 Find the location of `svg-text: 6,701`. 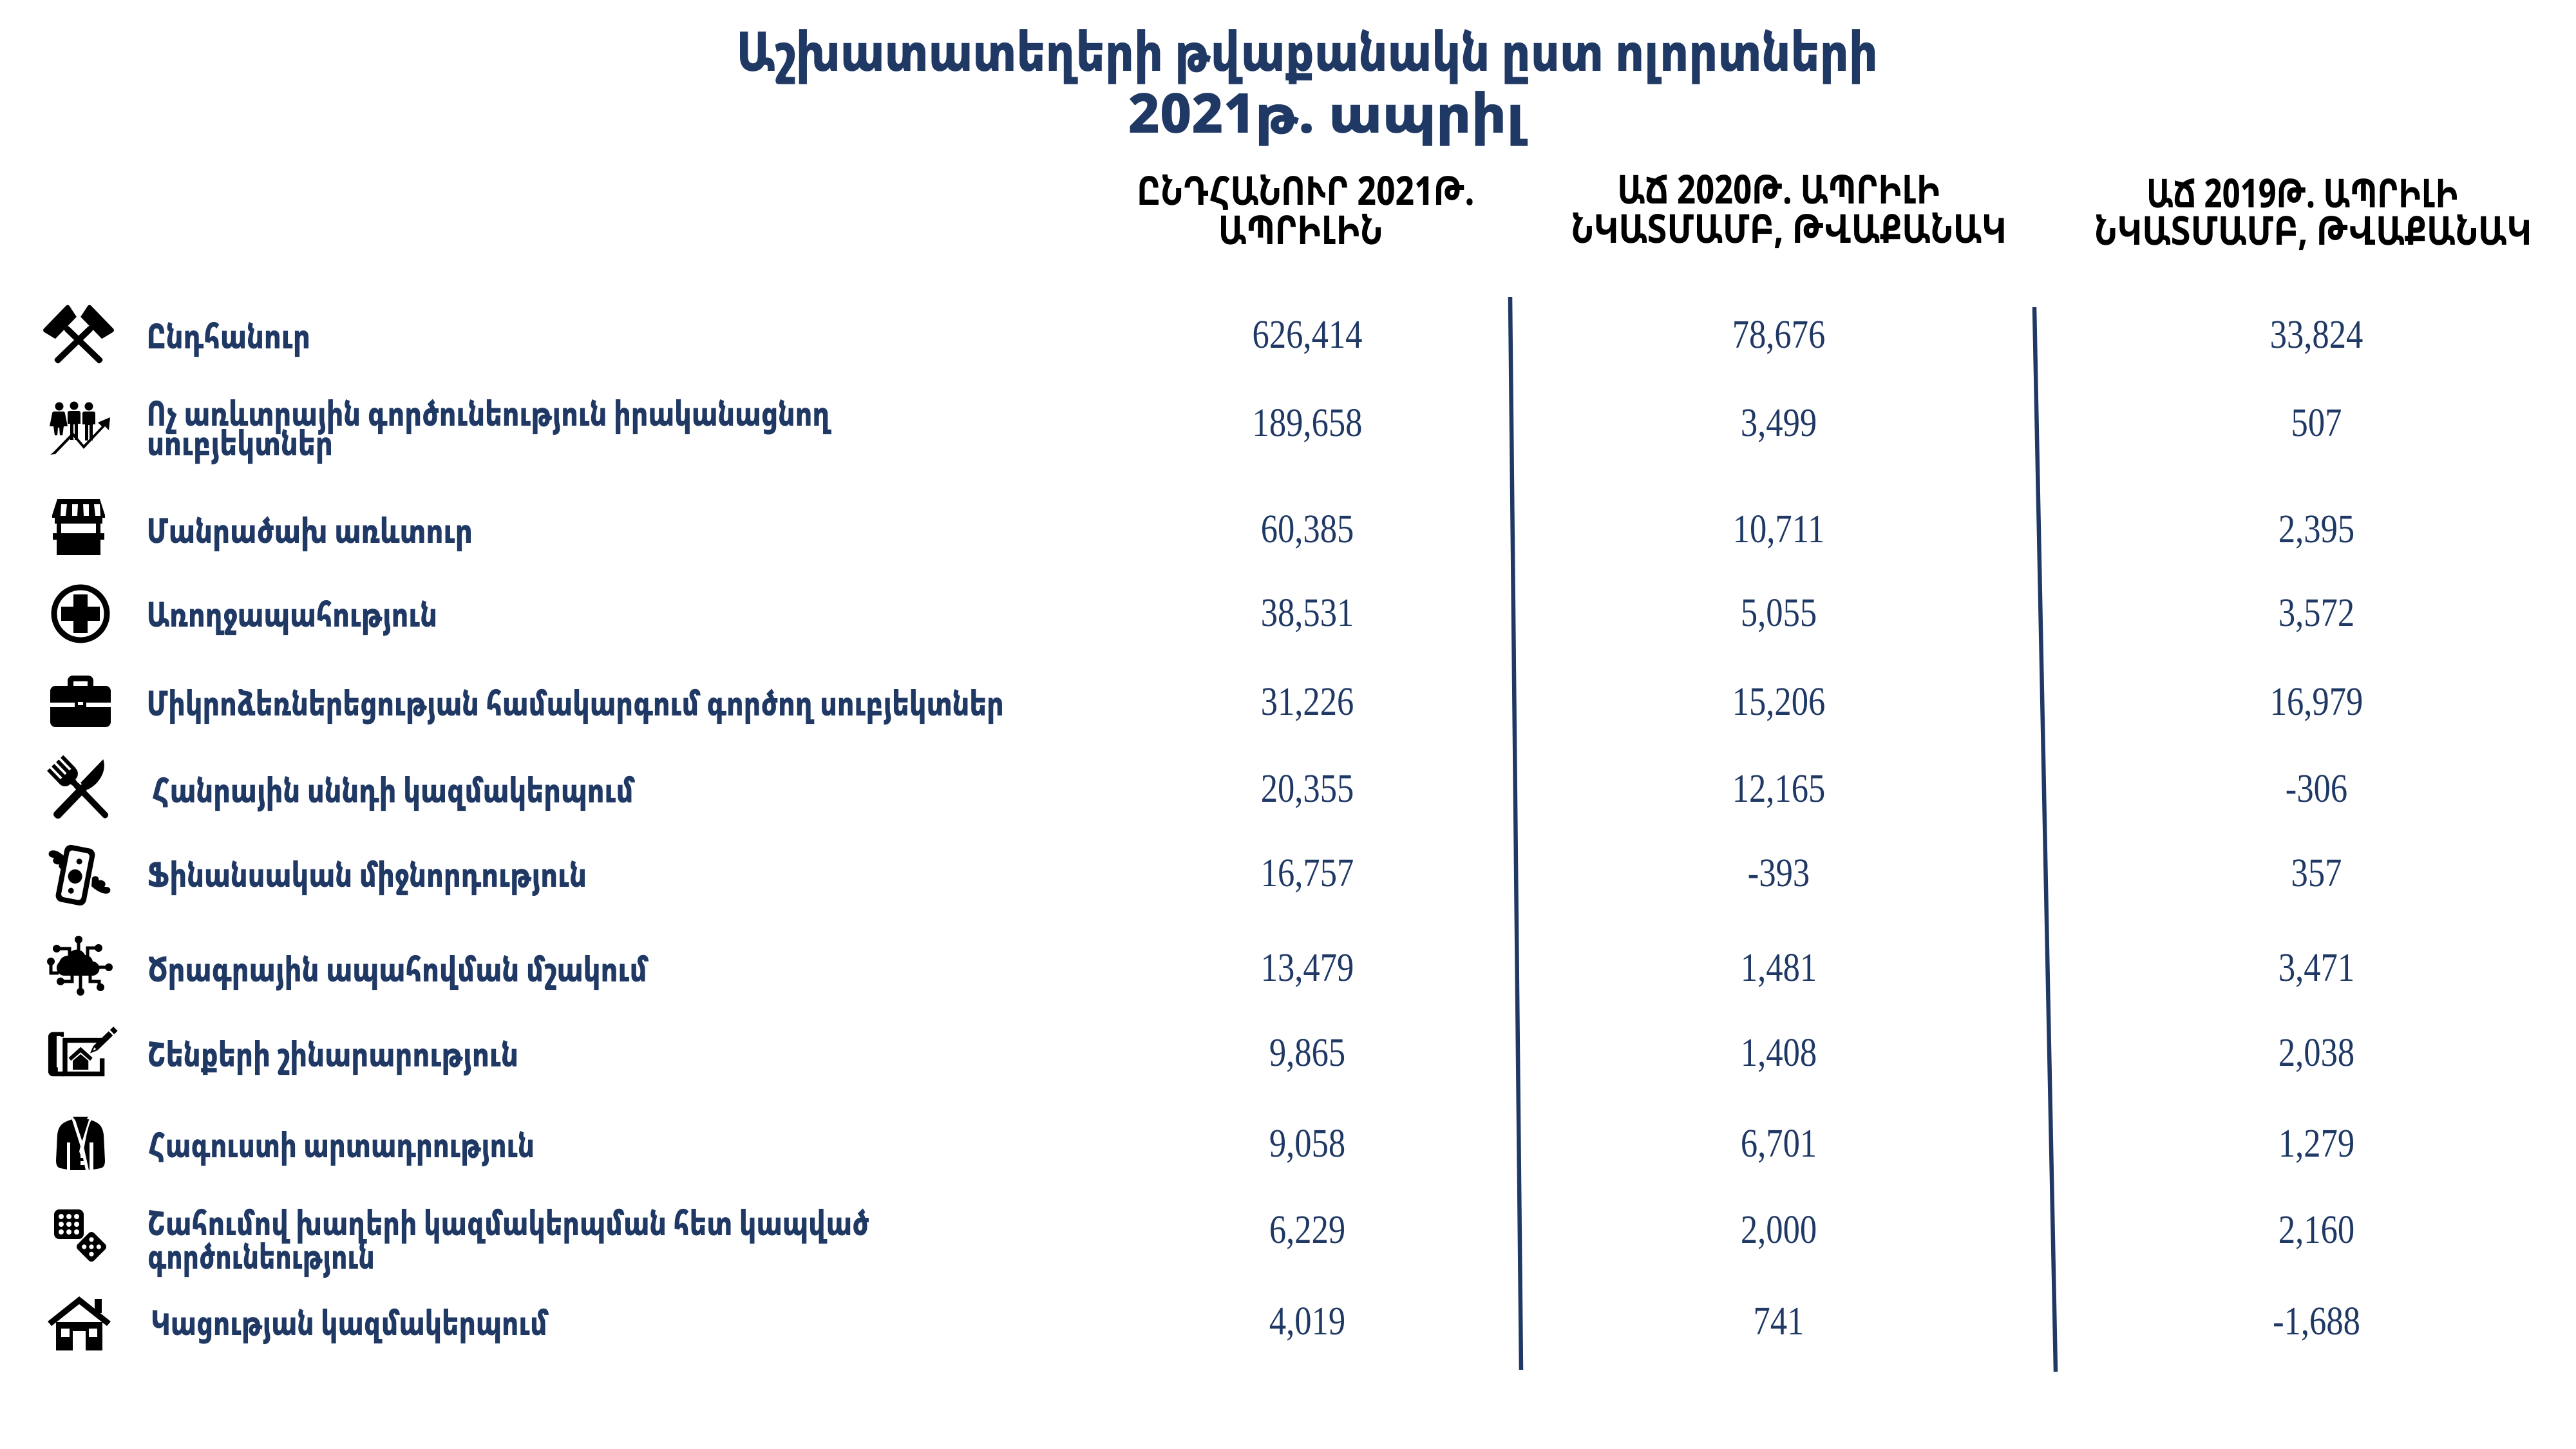

svg-text: 6,701 is located at coordinates (1779, 1143).